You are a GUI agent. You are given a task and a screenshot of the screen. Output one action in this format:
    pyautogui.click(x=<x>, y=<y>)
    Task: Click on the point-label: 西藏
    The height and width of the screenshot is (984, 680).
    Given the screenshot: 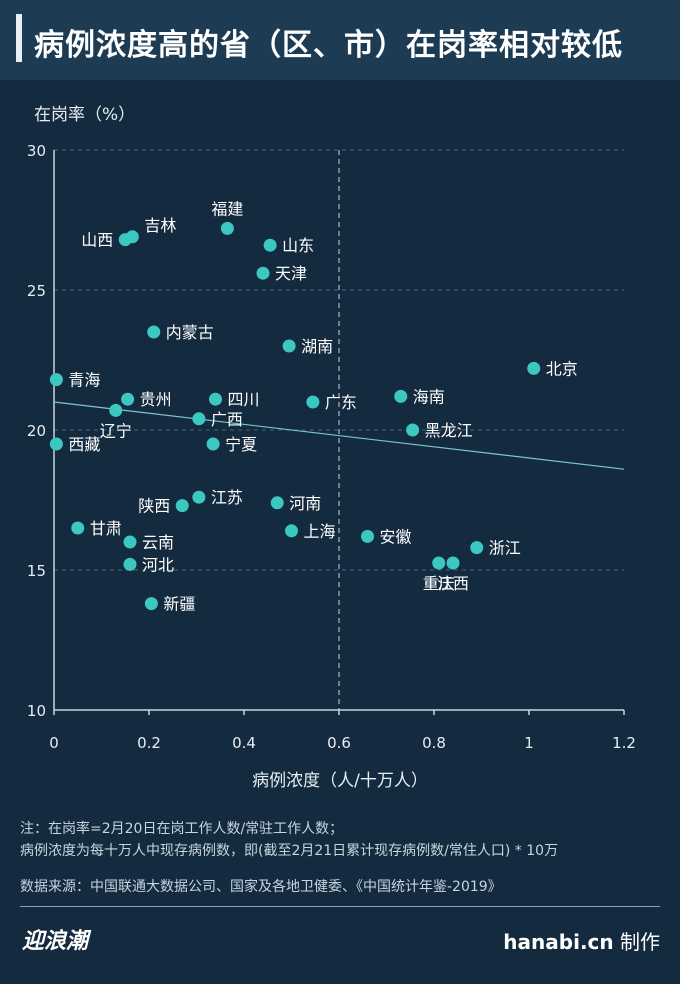 What is the action you would take?
    pyautogui.click(x=84, y=444)
    